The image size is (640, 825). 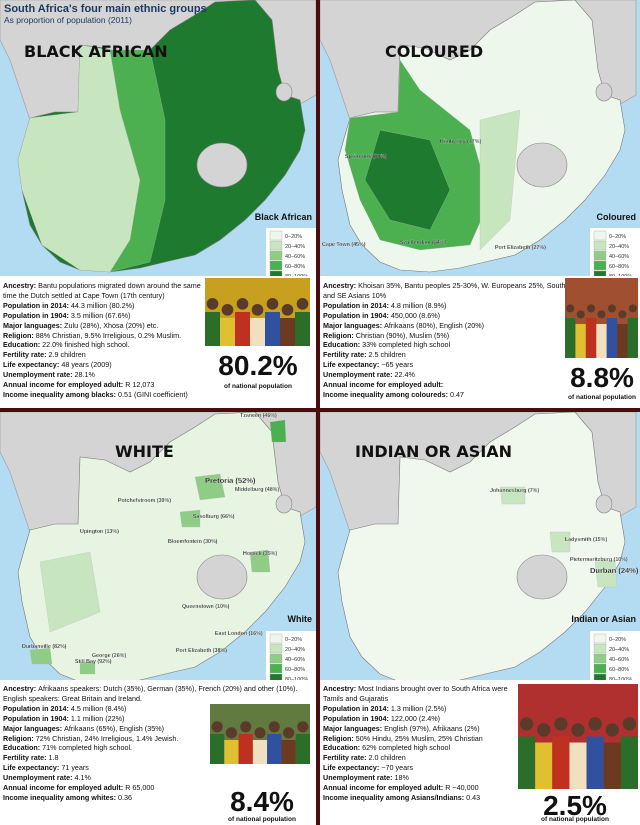 What do you see at coordinates (402, 335) in the screenshot?
I see `fact-text: Christian (90%), Muslim (5%)` at bounding box center [402, 335].